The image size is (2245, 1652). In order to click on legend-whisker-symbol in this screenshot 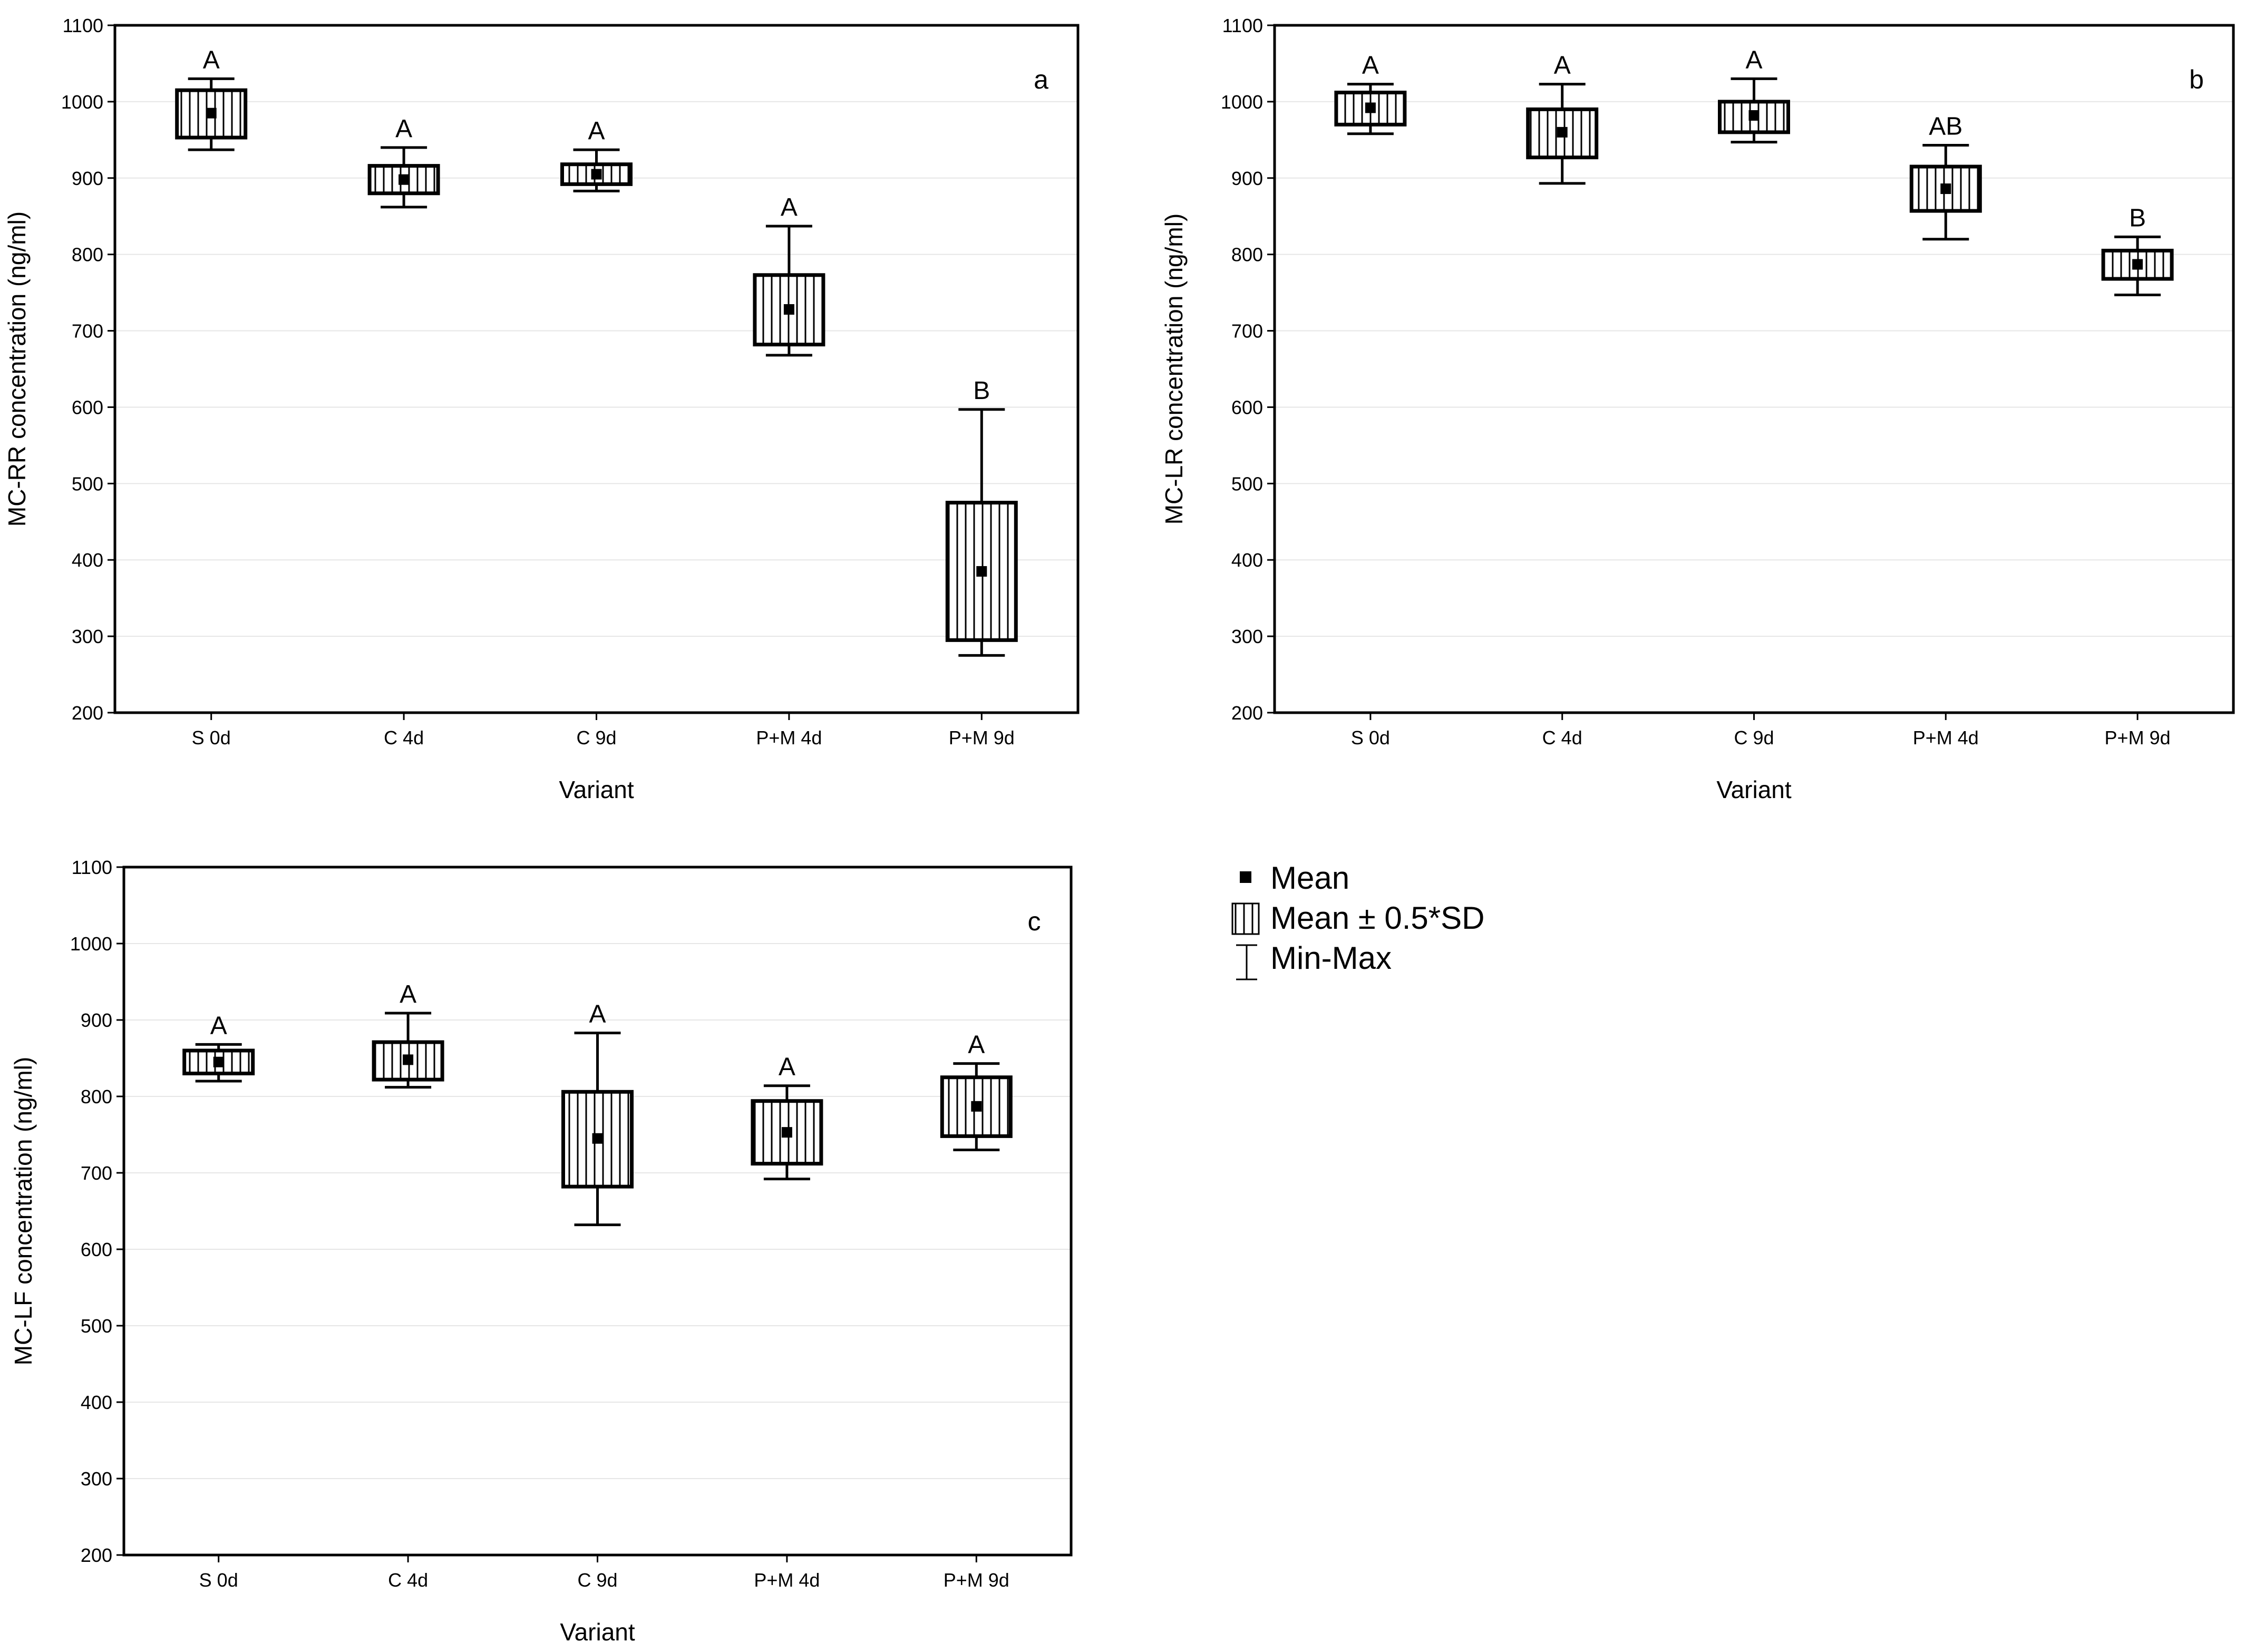, I will do `click(1246, 962)`.